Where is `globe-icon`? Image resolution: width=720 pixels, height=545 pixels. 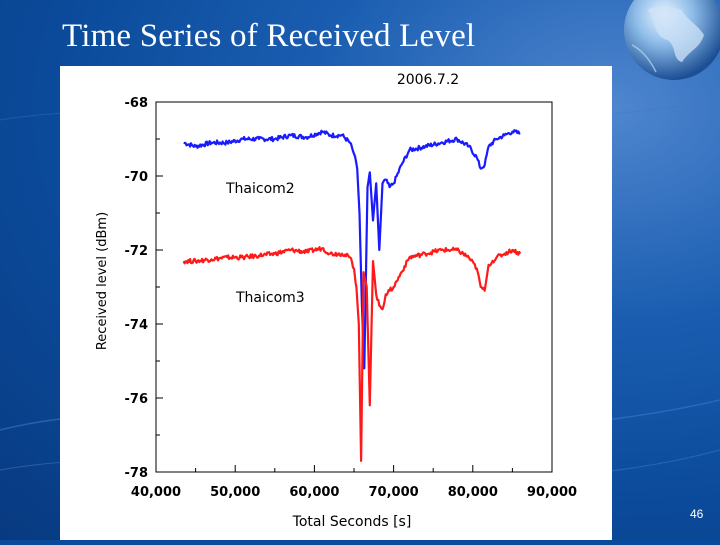
globe-icon is located at coordinates (672, 40).